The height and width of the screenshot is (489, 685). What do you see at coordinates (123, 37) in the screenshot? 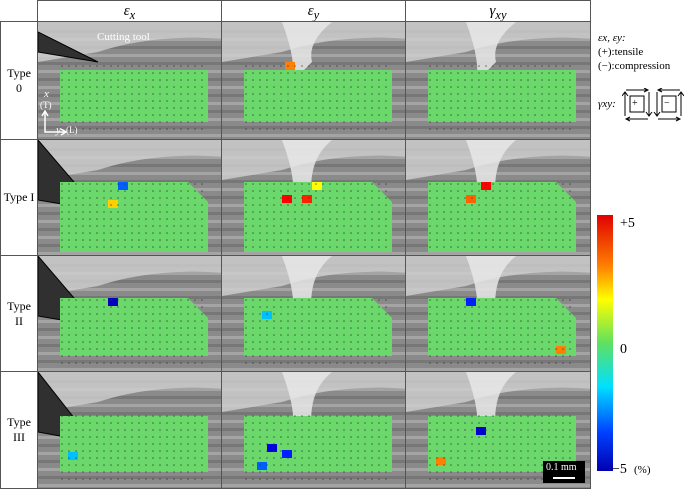
I see `tool-label: Cutting tool` at bounding box center [123, 37].